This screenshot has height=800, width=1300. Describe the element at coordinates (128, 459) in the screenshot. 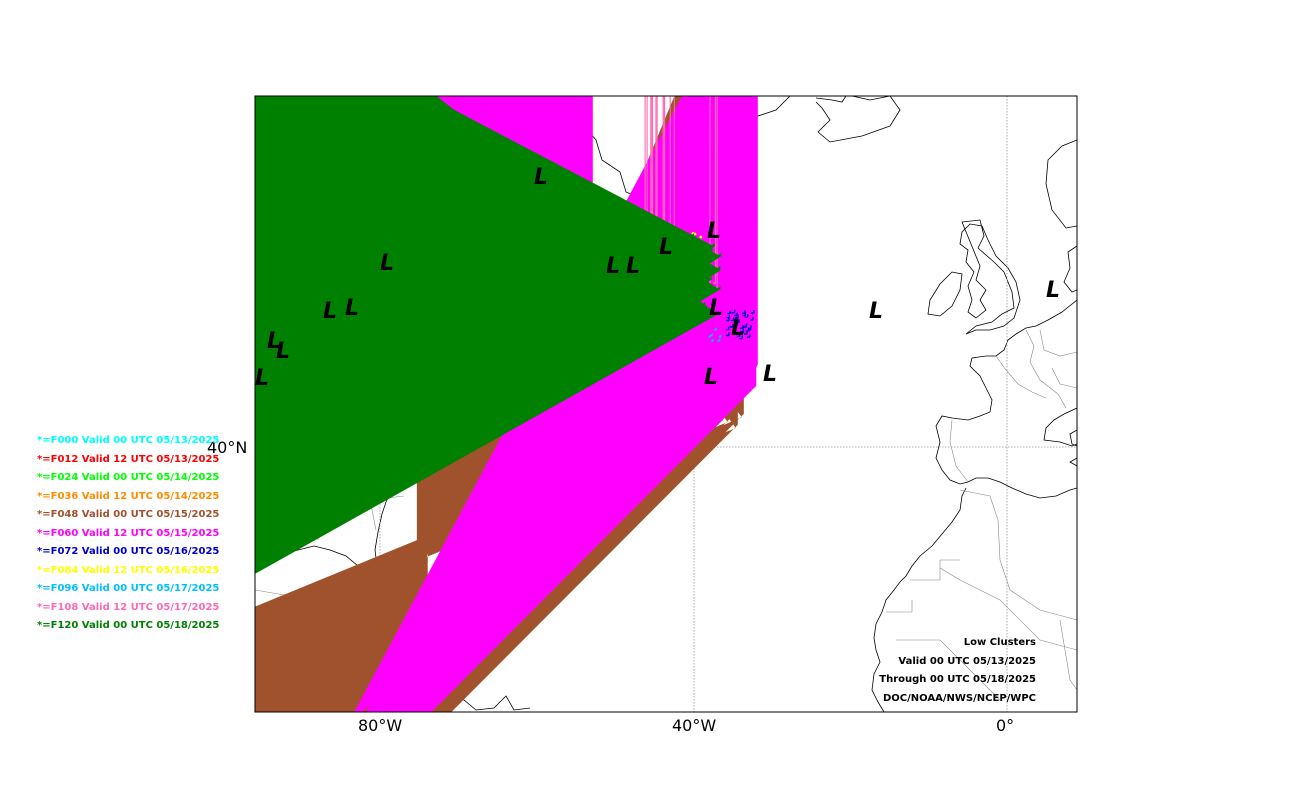

I see `legend-item-f012: *=F012 Valid 12 UTC 05/13/2025` at that location.